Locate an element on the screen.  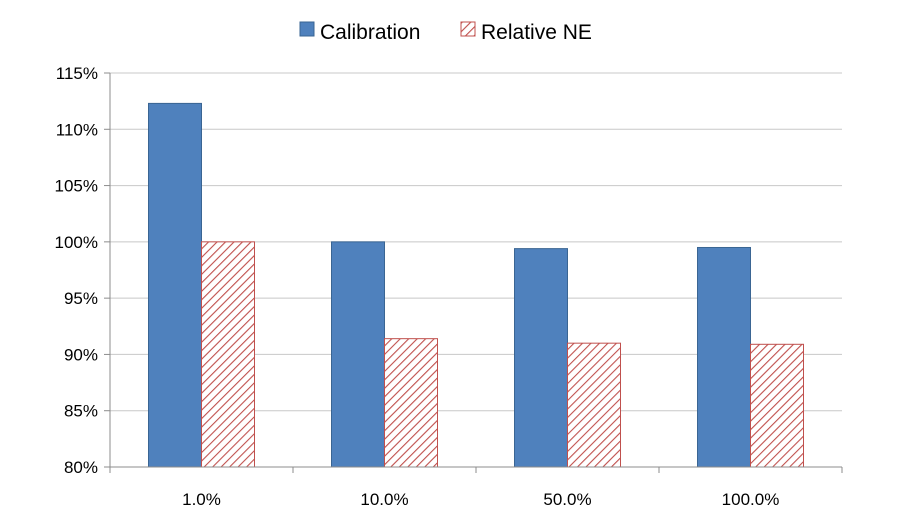
y-tick-label: 95% is located at coordinates (81, 298).